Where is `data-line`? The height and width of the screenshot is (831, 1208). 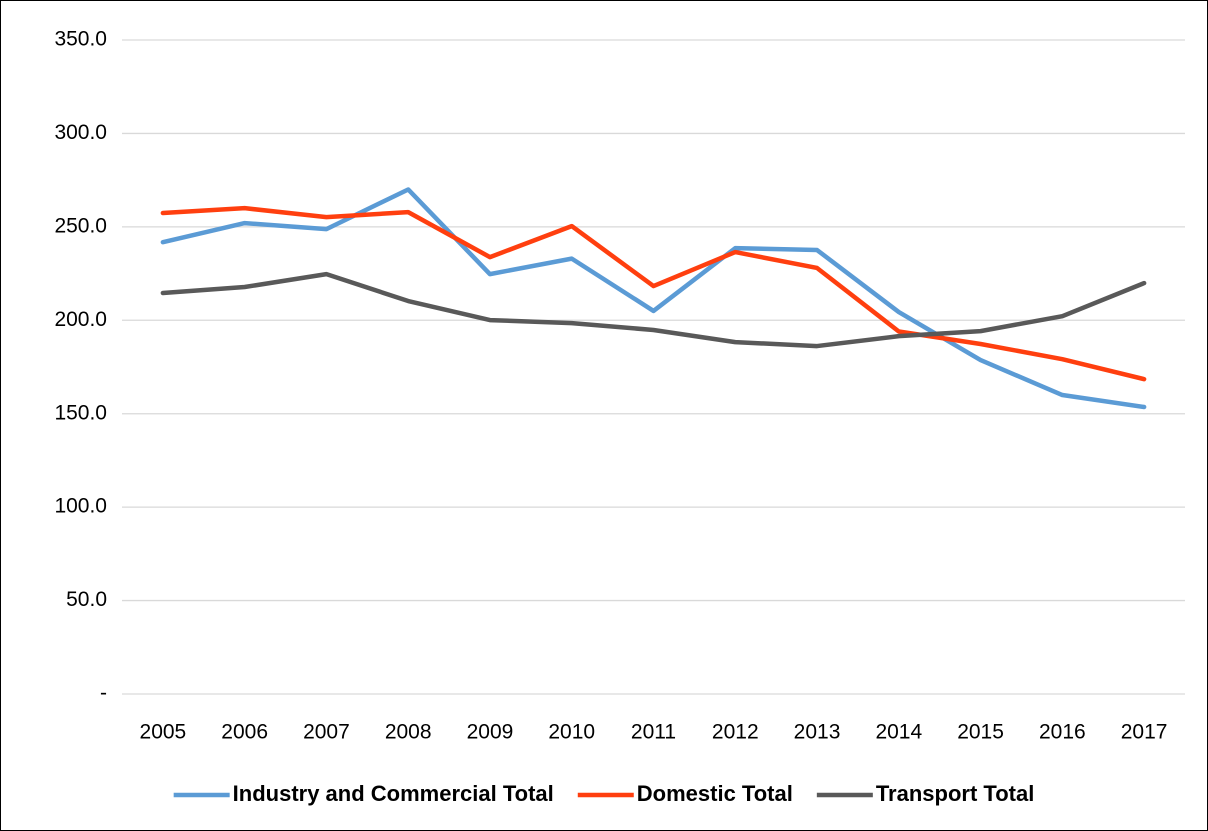
data-line is located at coordinates (653, 310).